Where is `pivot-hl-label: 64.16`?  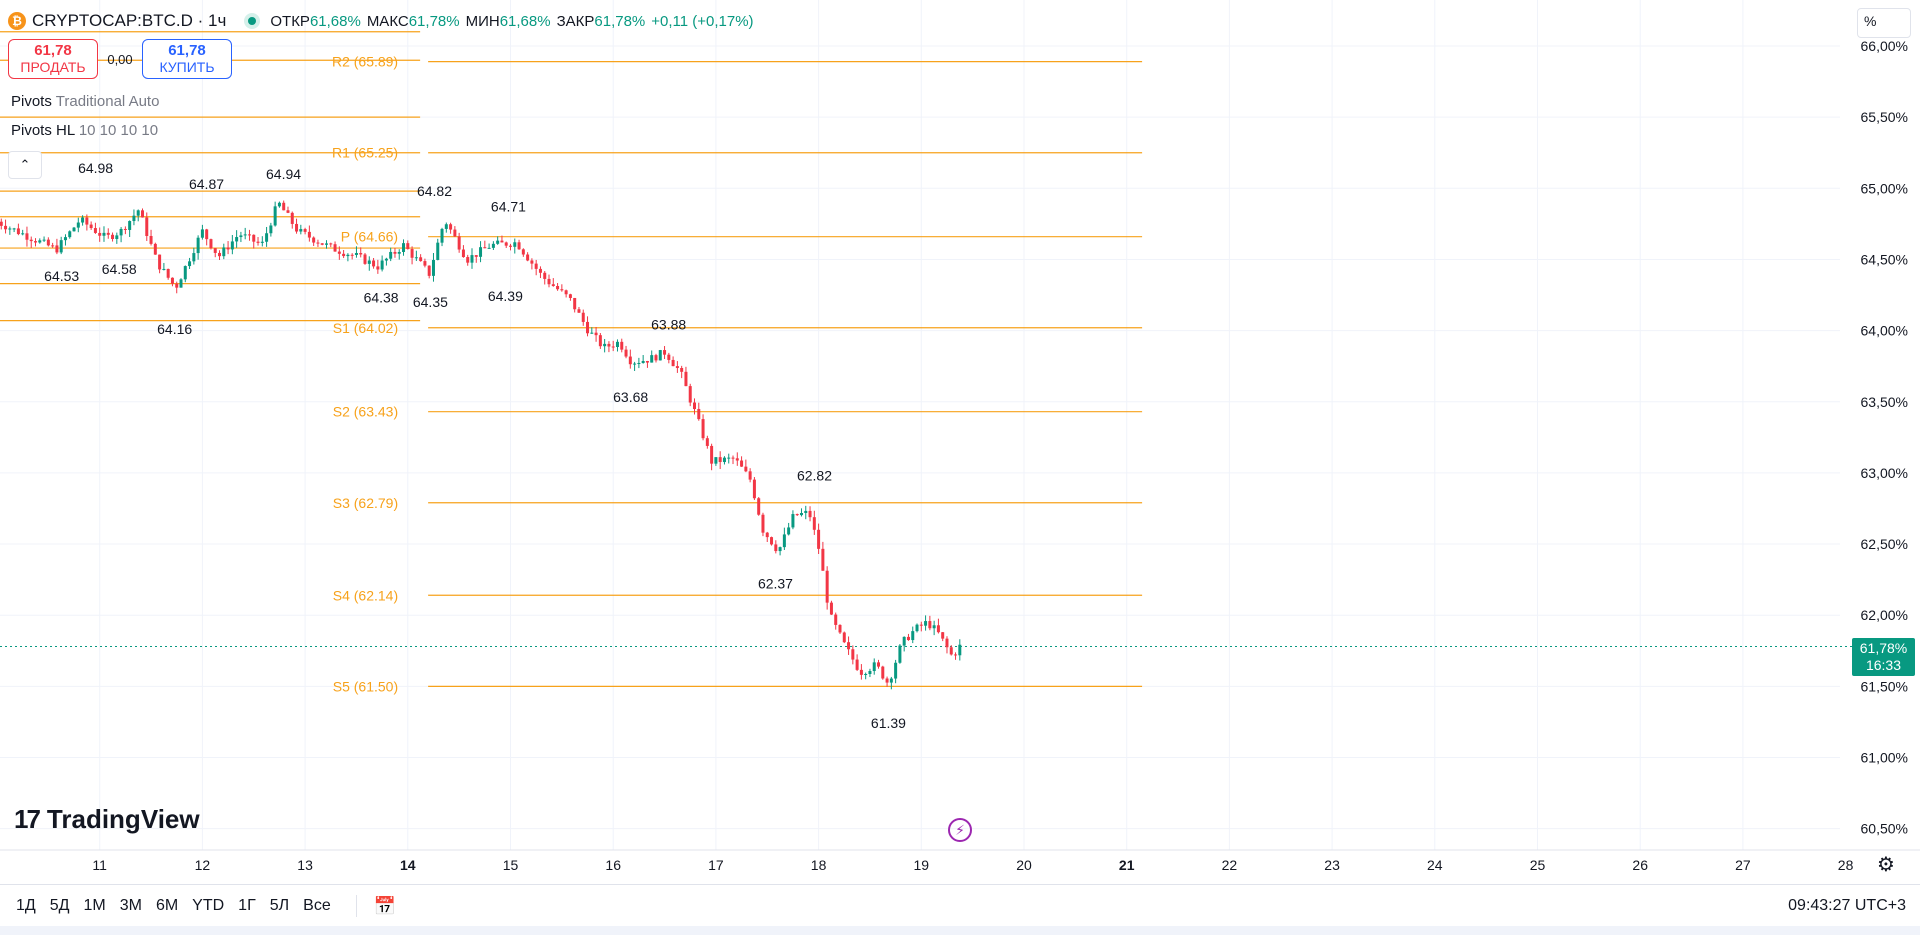
pivot-hl-label: 64.16 is located at coordinates (174, 329).